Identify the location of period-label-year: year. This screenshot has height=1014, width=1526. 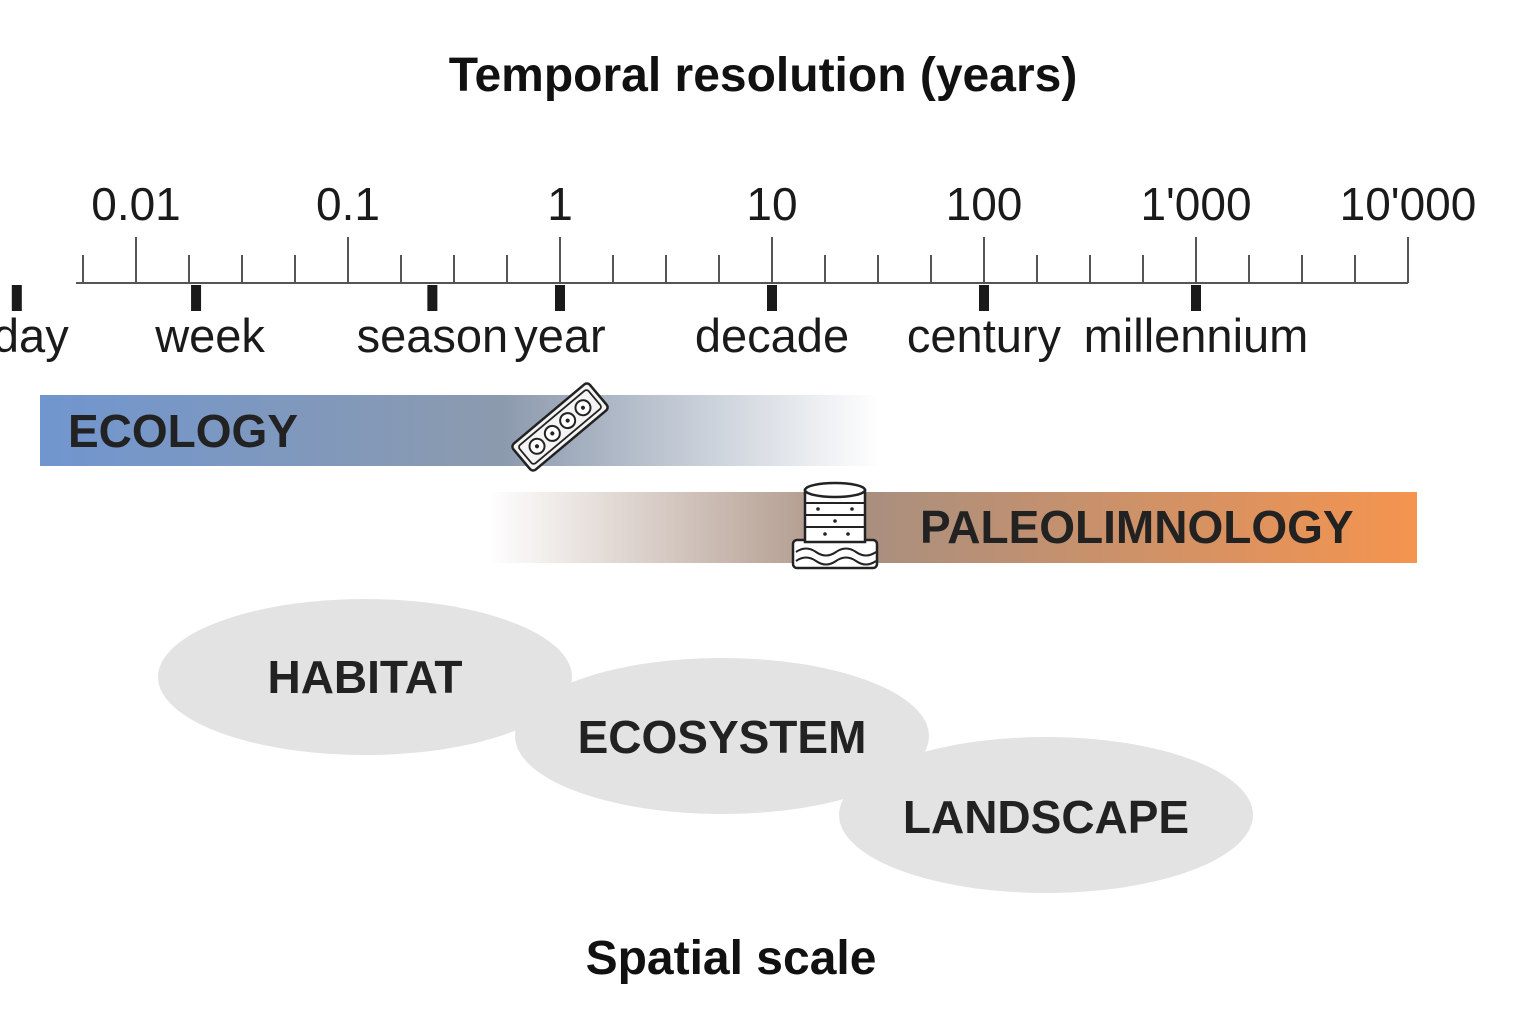
(559, 335).